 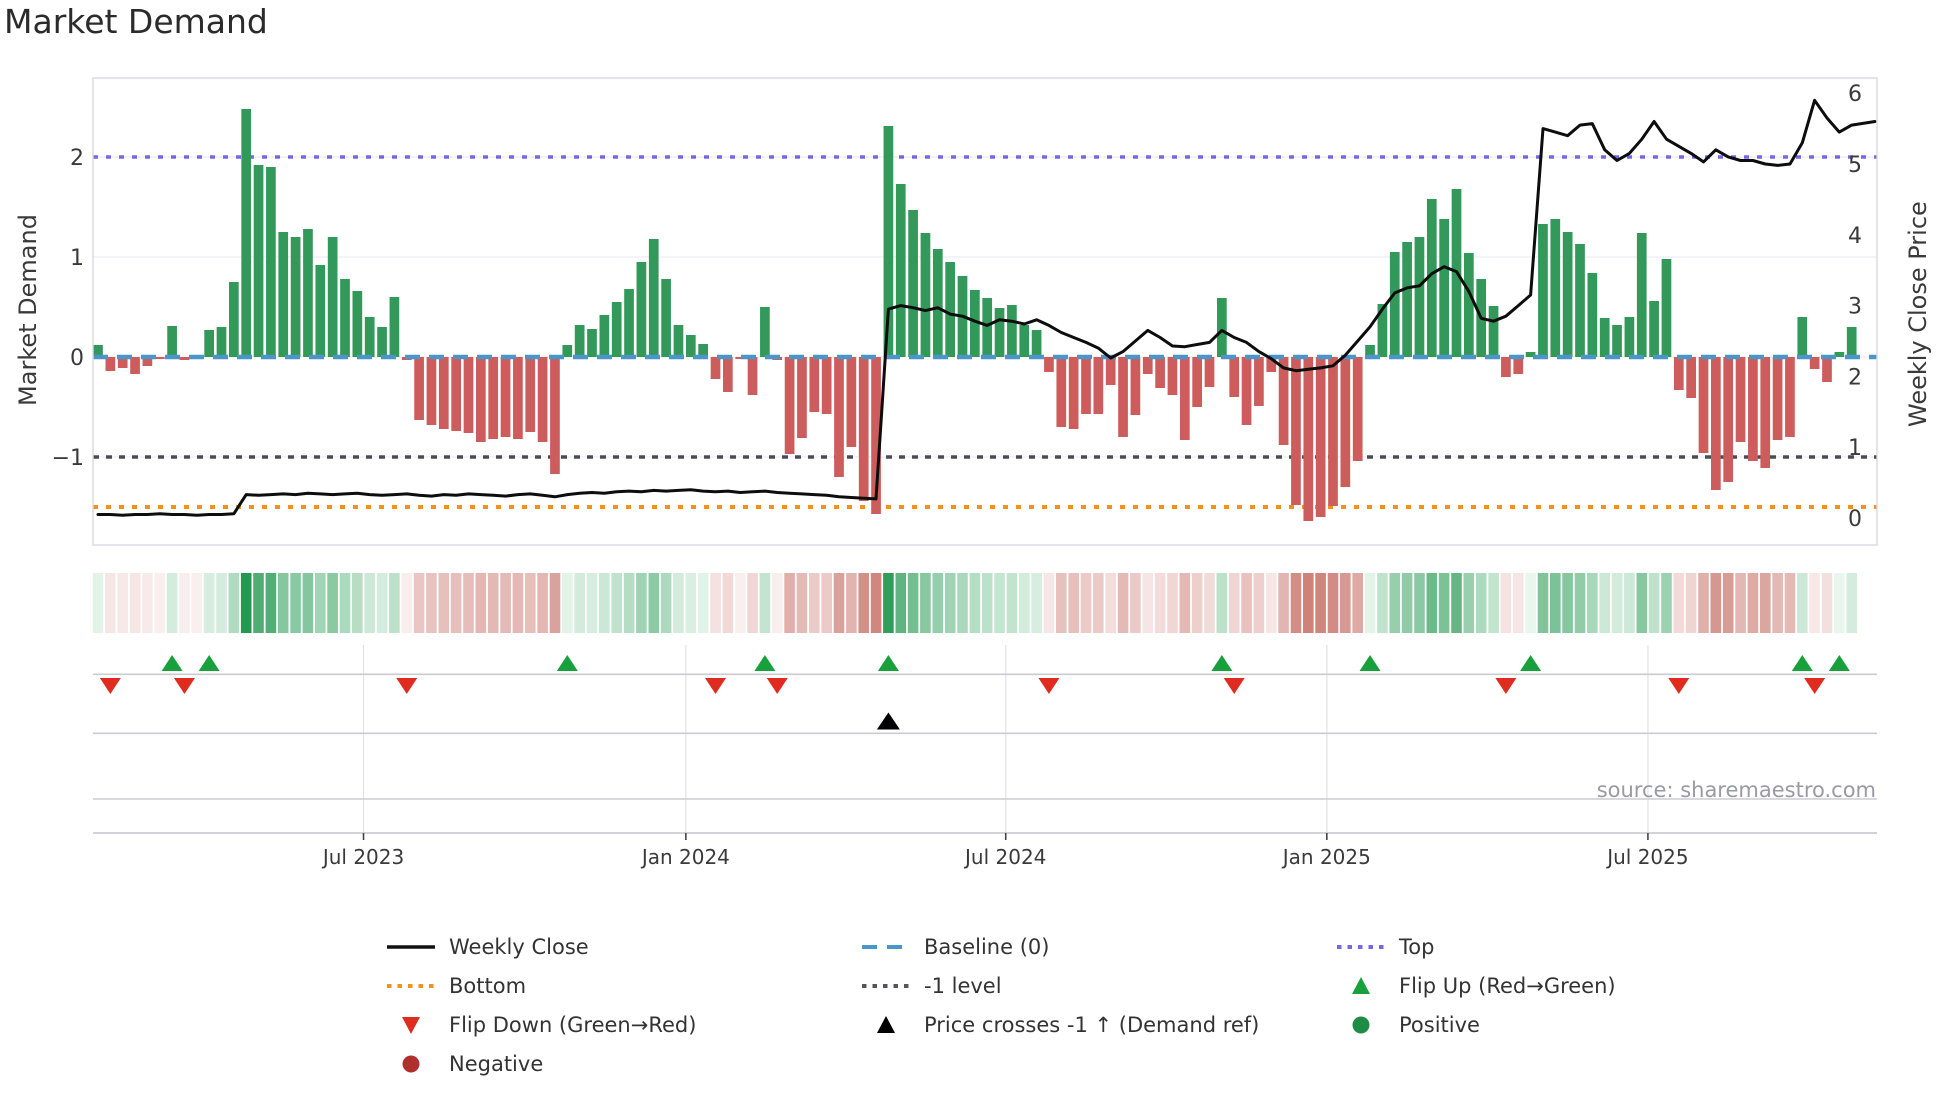 I want to click on y-axis-tick-label: 2, so click(x=77, y=158).